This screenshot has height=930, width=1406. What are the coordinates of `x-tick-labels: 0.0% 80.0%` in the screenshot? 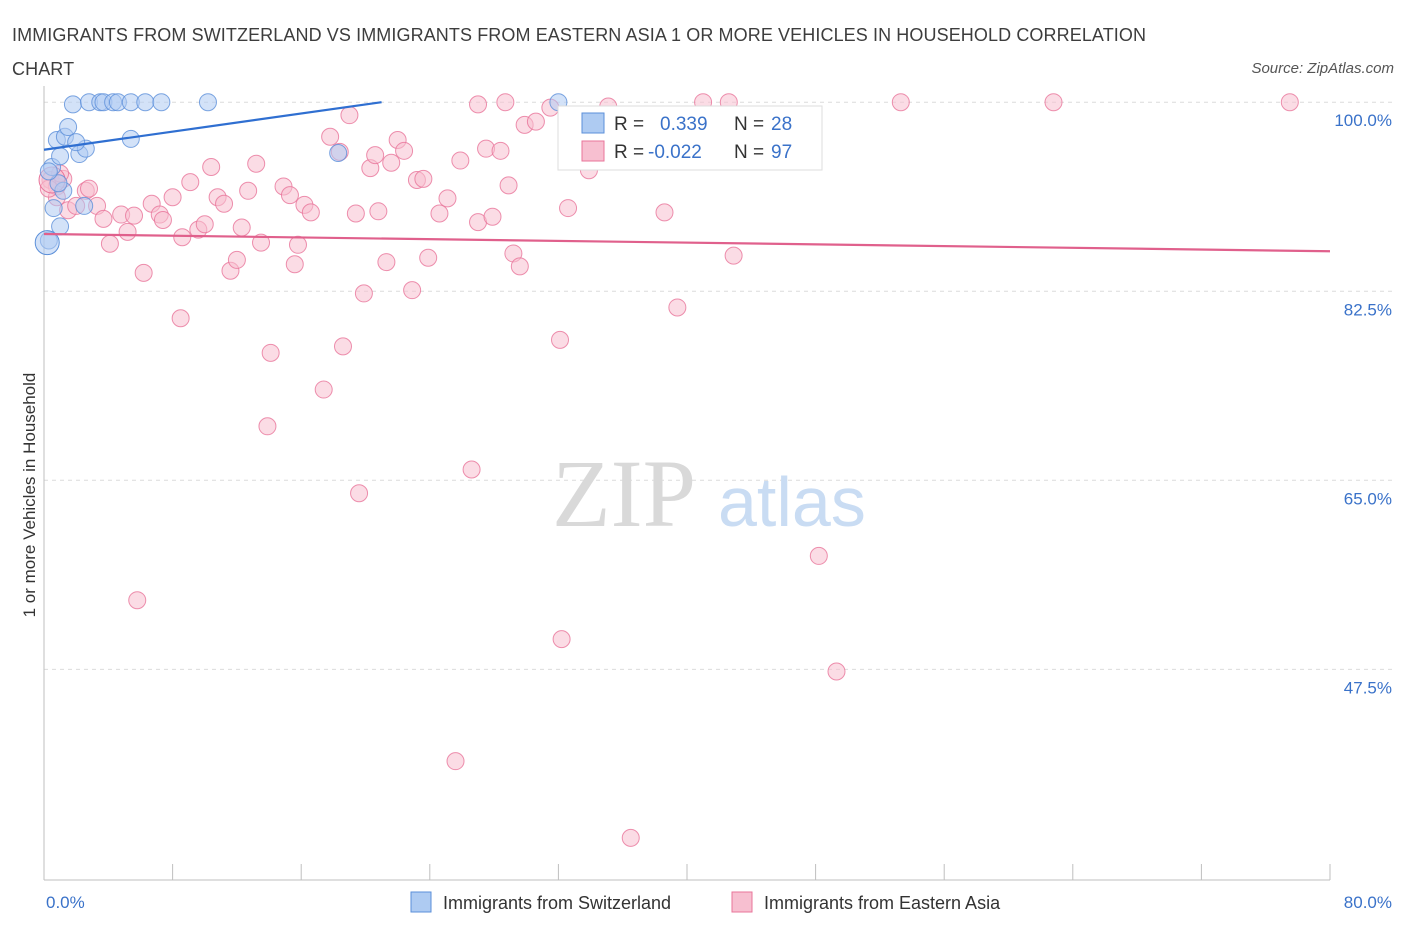 It's located at (719, 902).